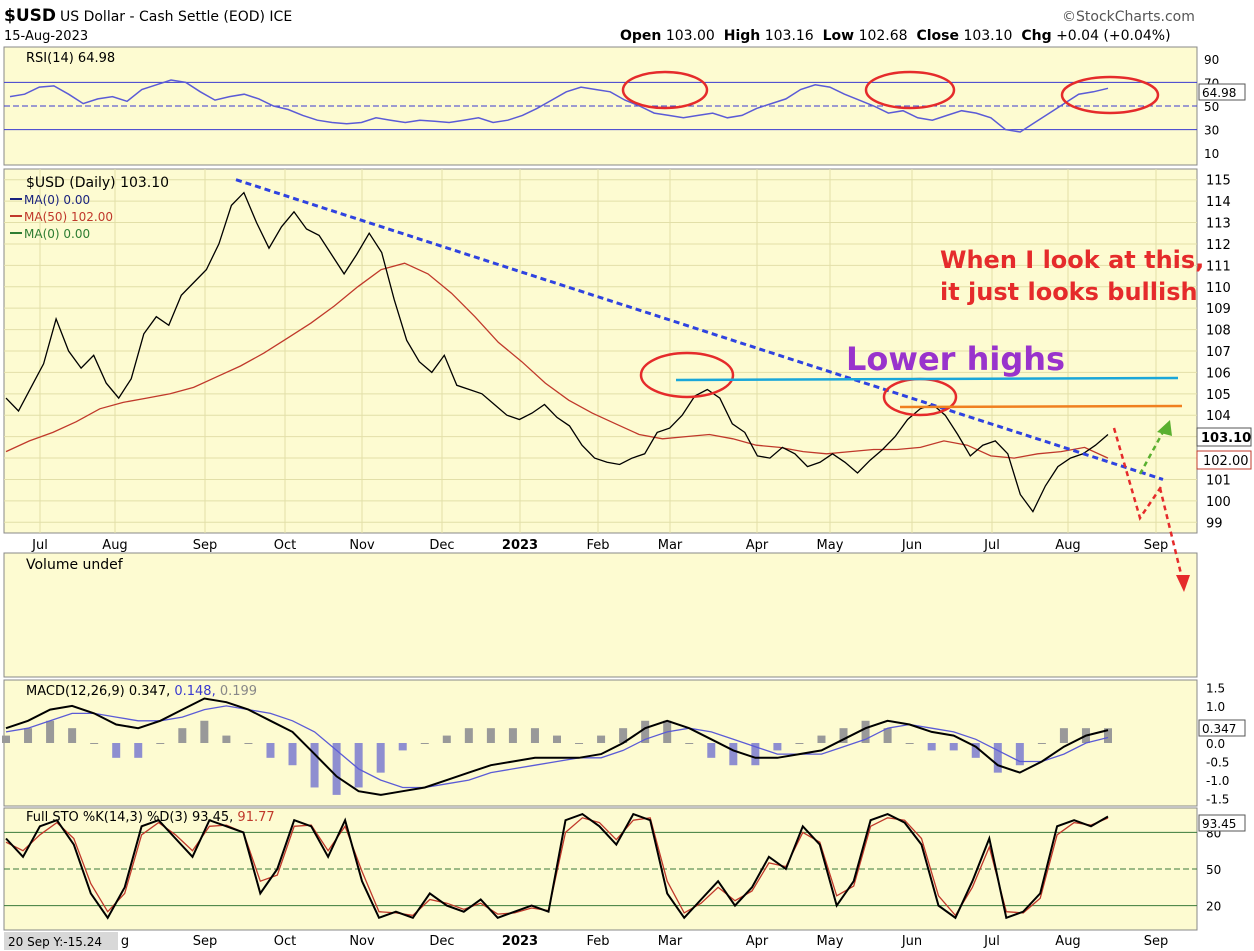 Image resolution: width=1254 pixels, height=951 pixels. What do you see at coordinates (1213, 907) in the screenshot?
I see `sto-y-tick: 20` at bounding box center [1213, 907].